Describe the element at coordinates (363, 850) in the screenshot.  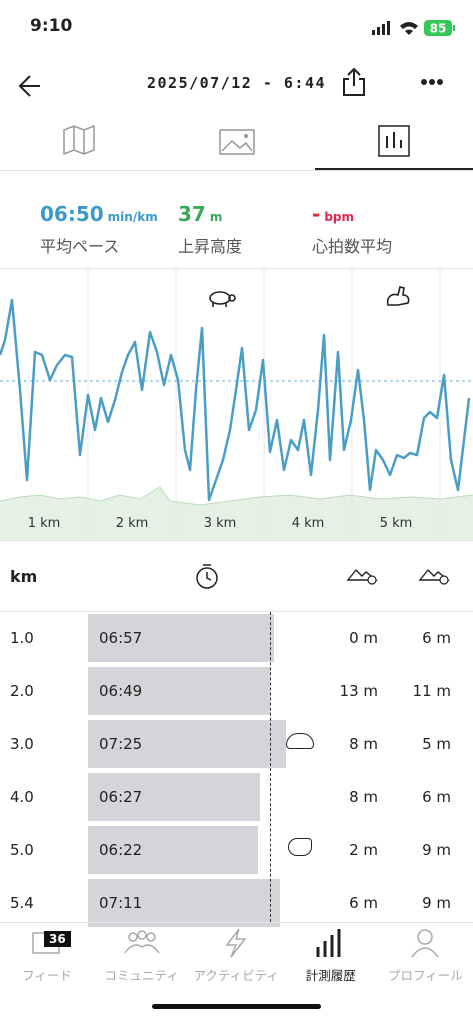
I see `split-ascent: 2 m` at that location.